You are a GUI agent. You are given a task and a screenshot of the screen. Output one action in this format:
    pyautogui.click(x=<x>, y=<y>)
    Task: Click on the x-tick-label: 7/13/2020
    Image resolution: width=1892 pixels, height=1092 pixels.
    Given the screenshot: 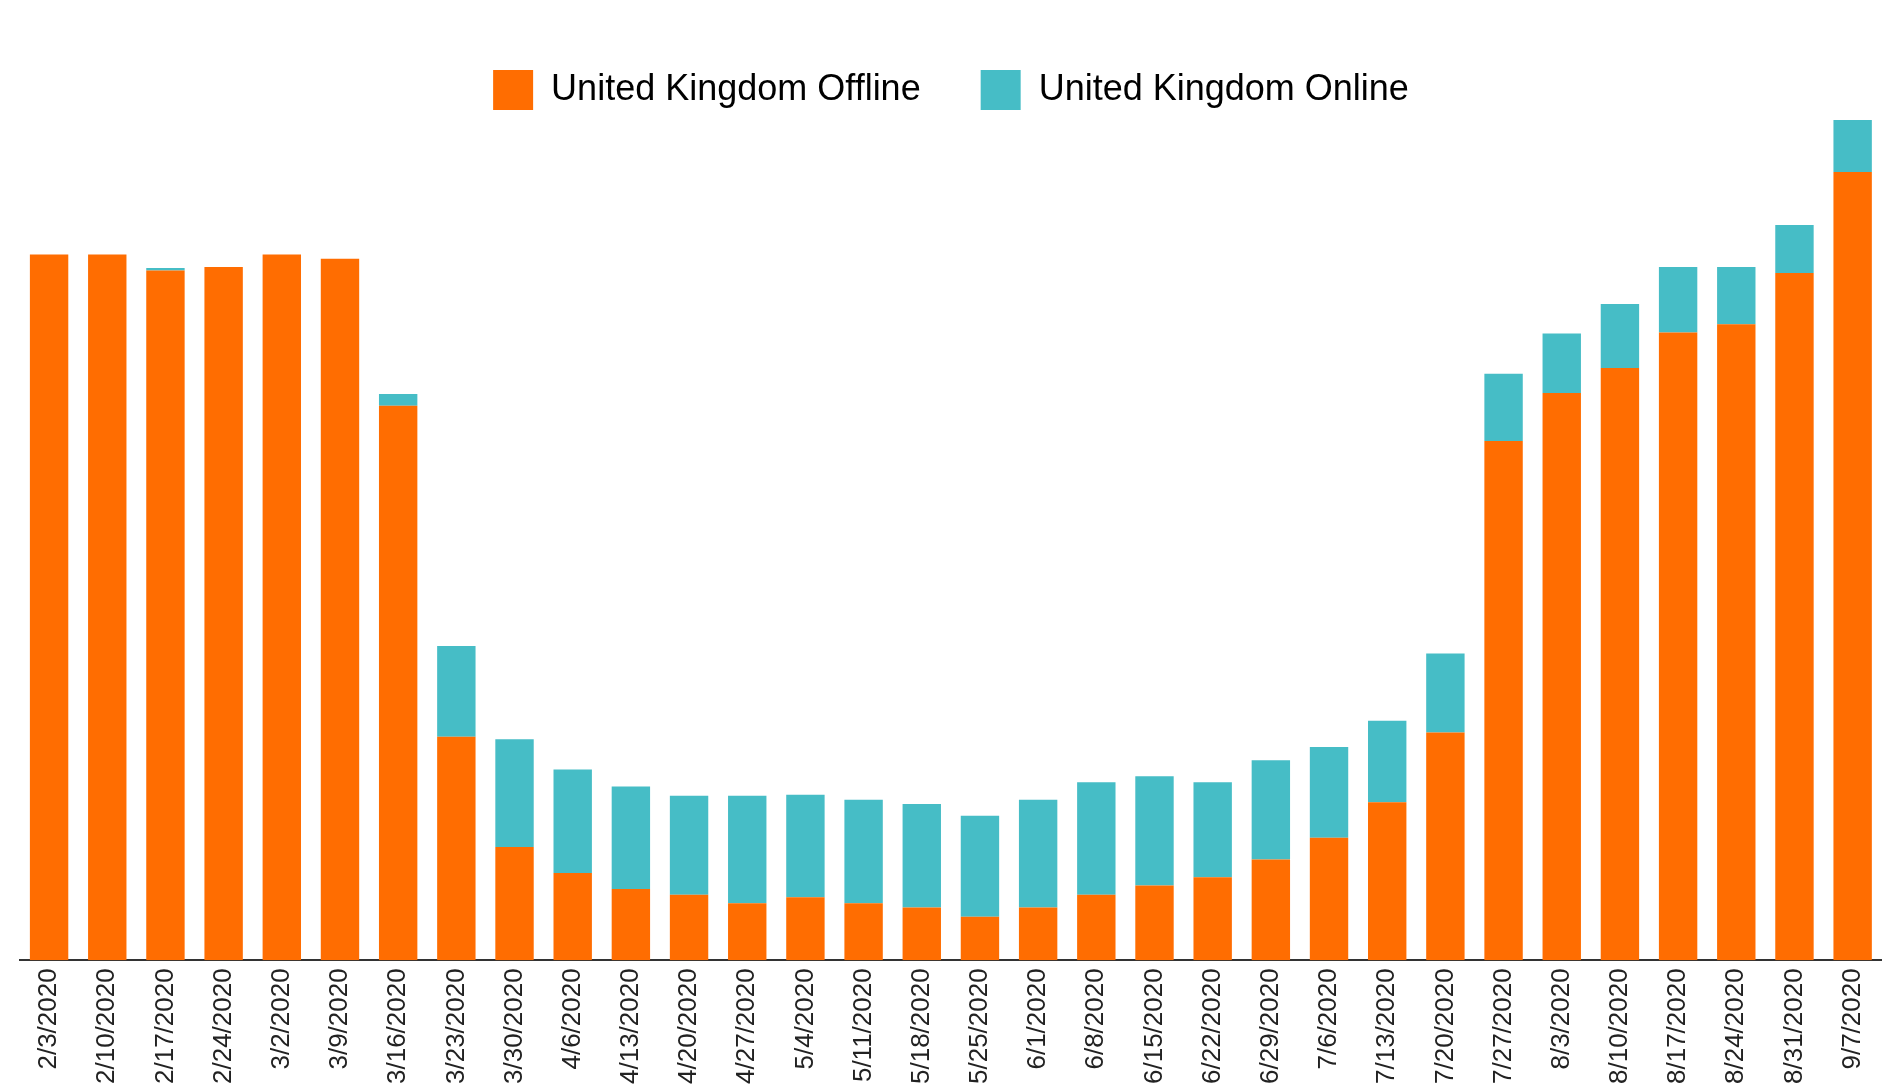 What is the action you would take?
    pyautogui.click(x=1385, y=1026)
    